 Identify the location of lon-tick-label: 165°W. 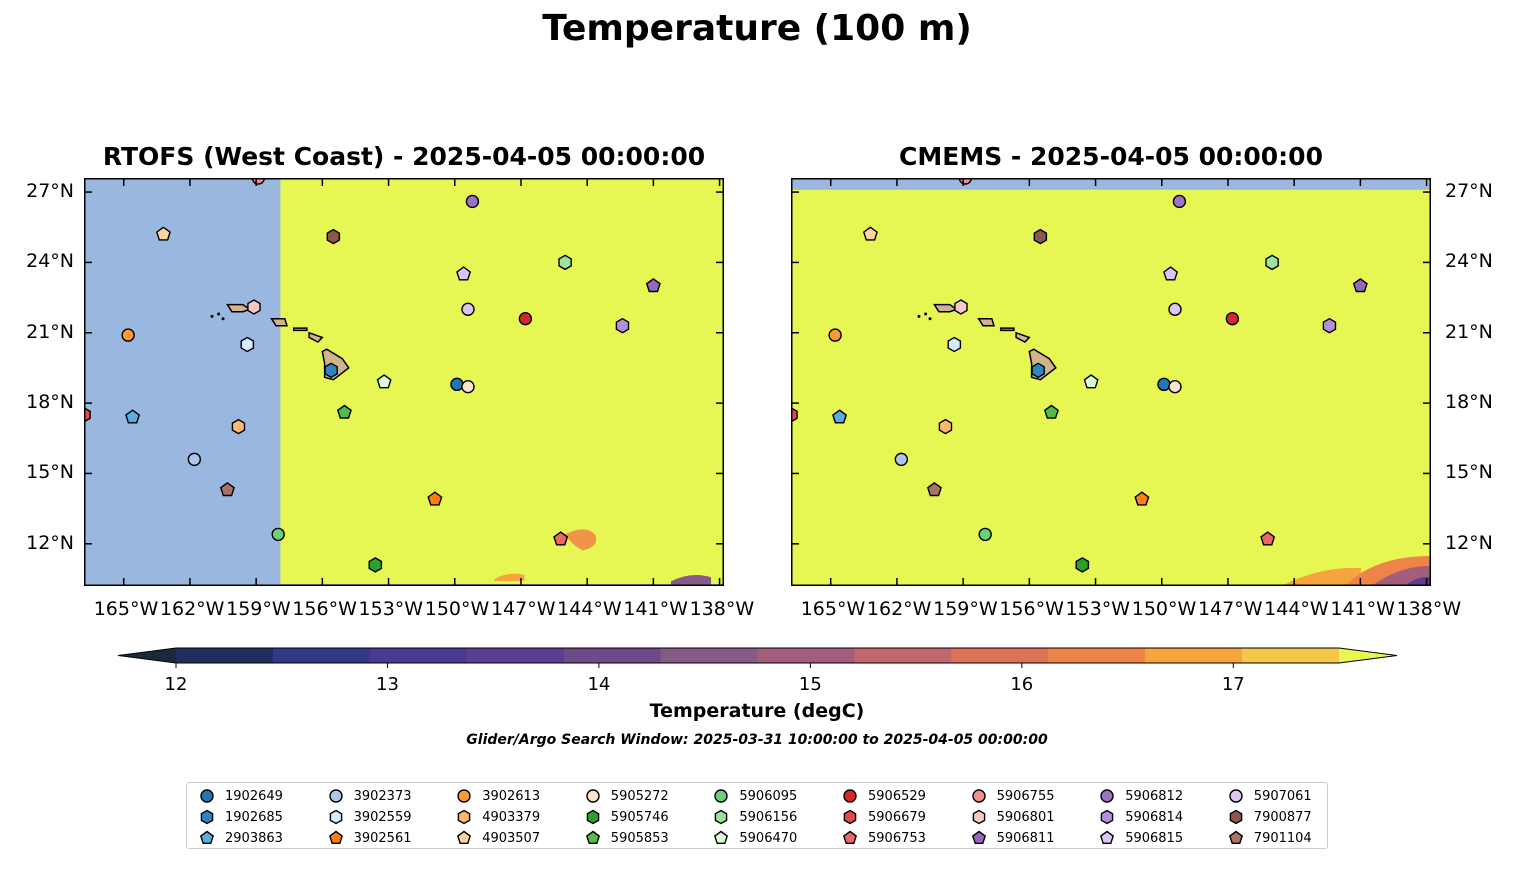
(833, 609).